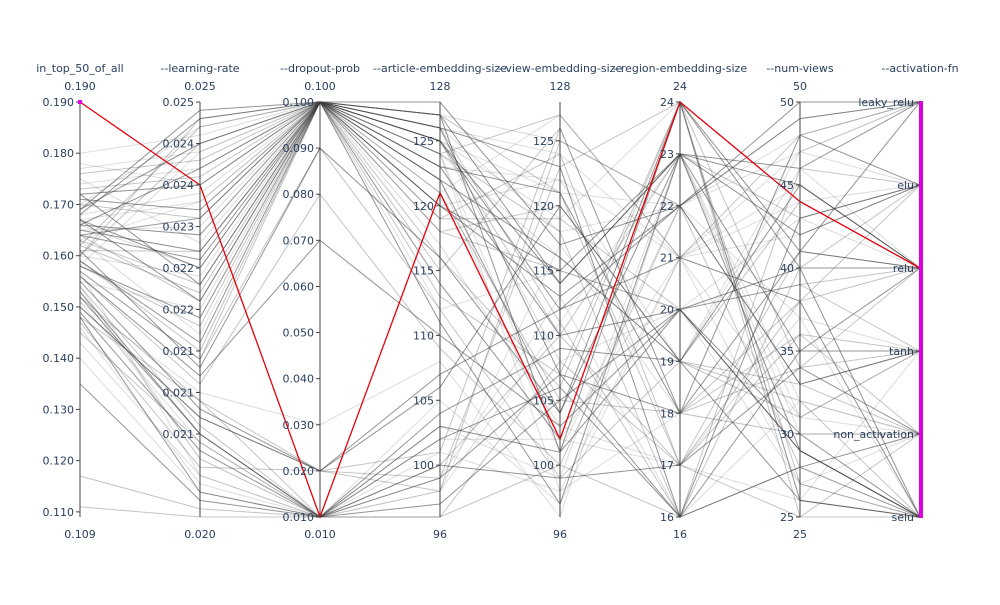 Image resolution: width=1000 pixels, height=605 pixels. What do you see at coordinates (59, 204) in the screenshot?
I see `tick-label: 0.170` at bounding box center [59, 204].